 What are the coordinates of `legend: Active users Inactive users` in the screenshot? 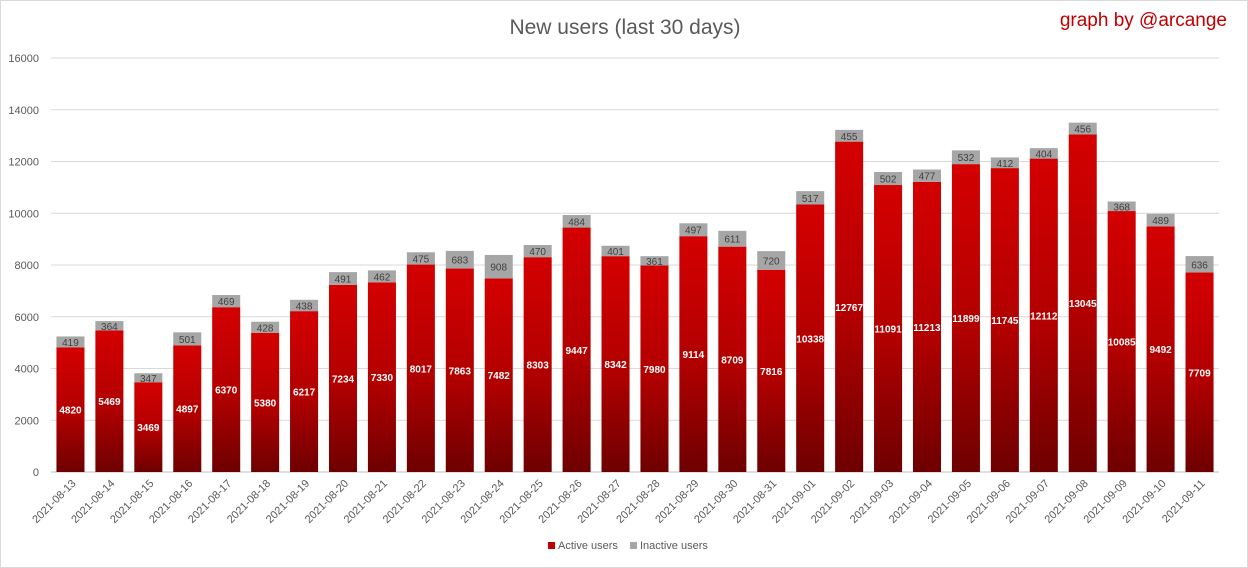 It's located at (628, 546).